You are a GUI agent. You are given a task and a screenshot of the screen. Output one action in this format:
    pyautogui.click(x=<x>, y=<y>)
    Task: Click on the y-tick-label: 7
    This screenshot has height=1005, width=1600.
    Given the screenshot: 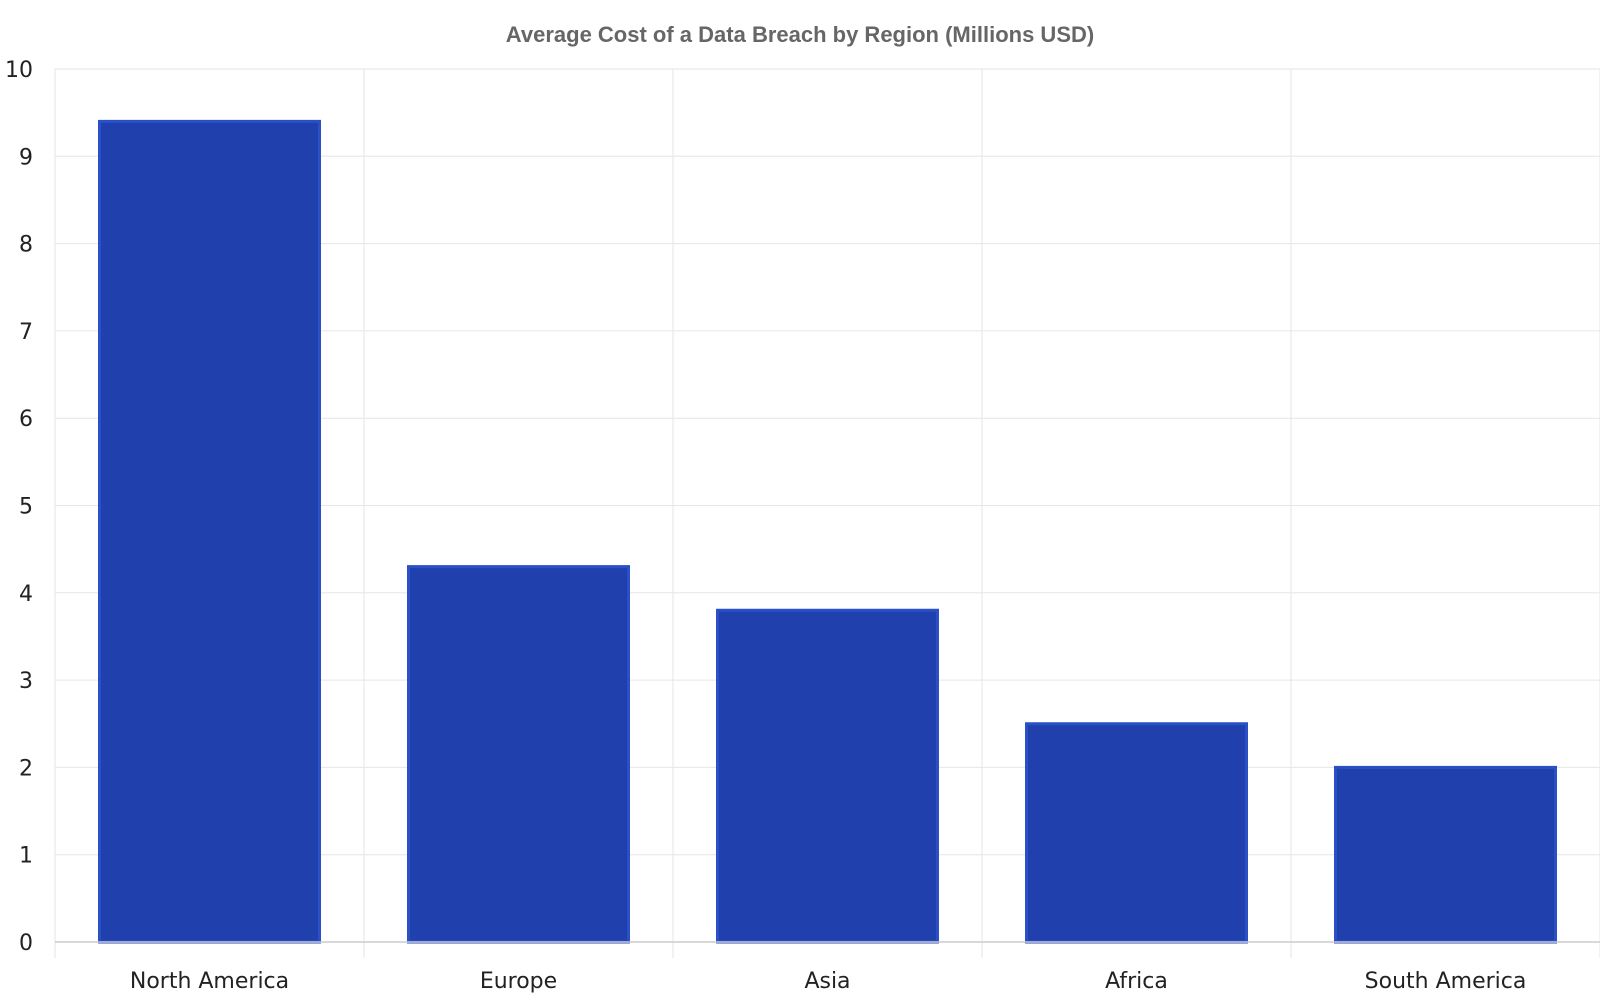 What is the action you would take?
    pyautogui.click(x=26, y=332)
    